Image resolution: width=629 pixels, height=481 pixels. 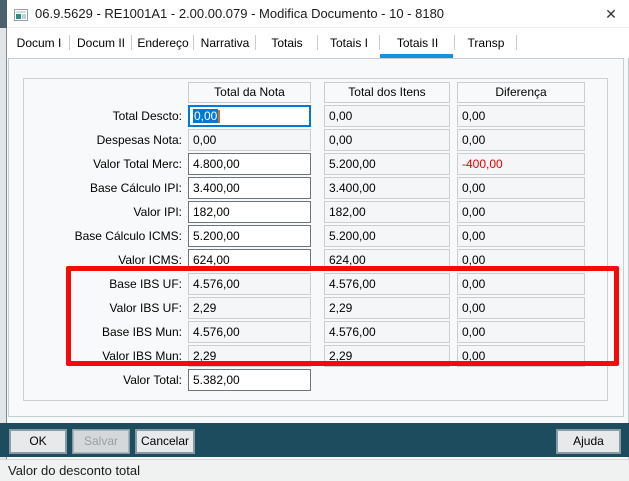 What do you see at coordinates (315, 212) in the screenshot?
I see `table-row: Valor IPI:` at bounding box center [315, 212].